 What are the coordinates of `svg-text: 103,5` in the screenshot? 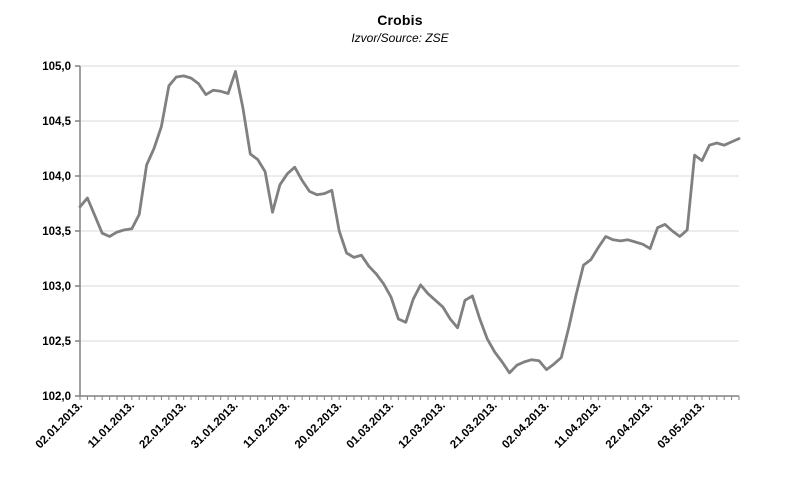 It's located at (56, 232).